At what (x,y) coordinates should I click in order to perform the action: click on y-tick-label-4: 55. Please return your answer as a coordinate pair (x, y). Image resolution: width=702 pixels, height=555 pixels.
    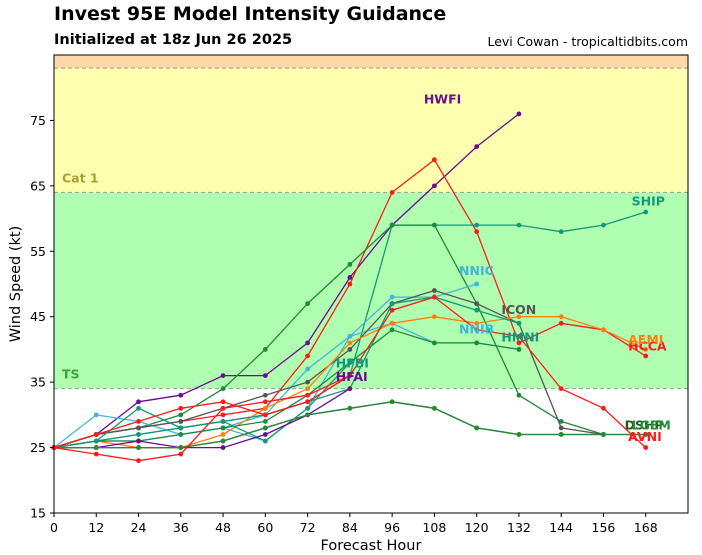
    Looking at the image, I should click on (38, 251).